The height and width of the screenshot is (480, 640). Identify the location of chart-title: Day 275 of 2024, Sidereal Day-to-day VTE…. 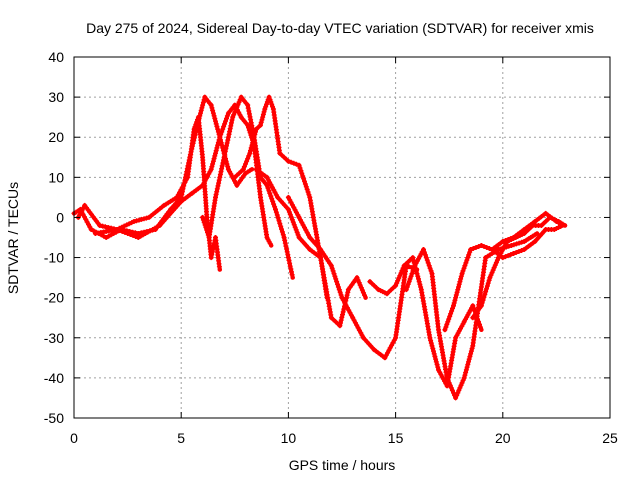
(340, 28).